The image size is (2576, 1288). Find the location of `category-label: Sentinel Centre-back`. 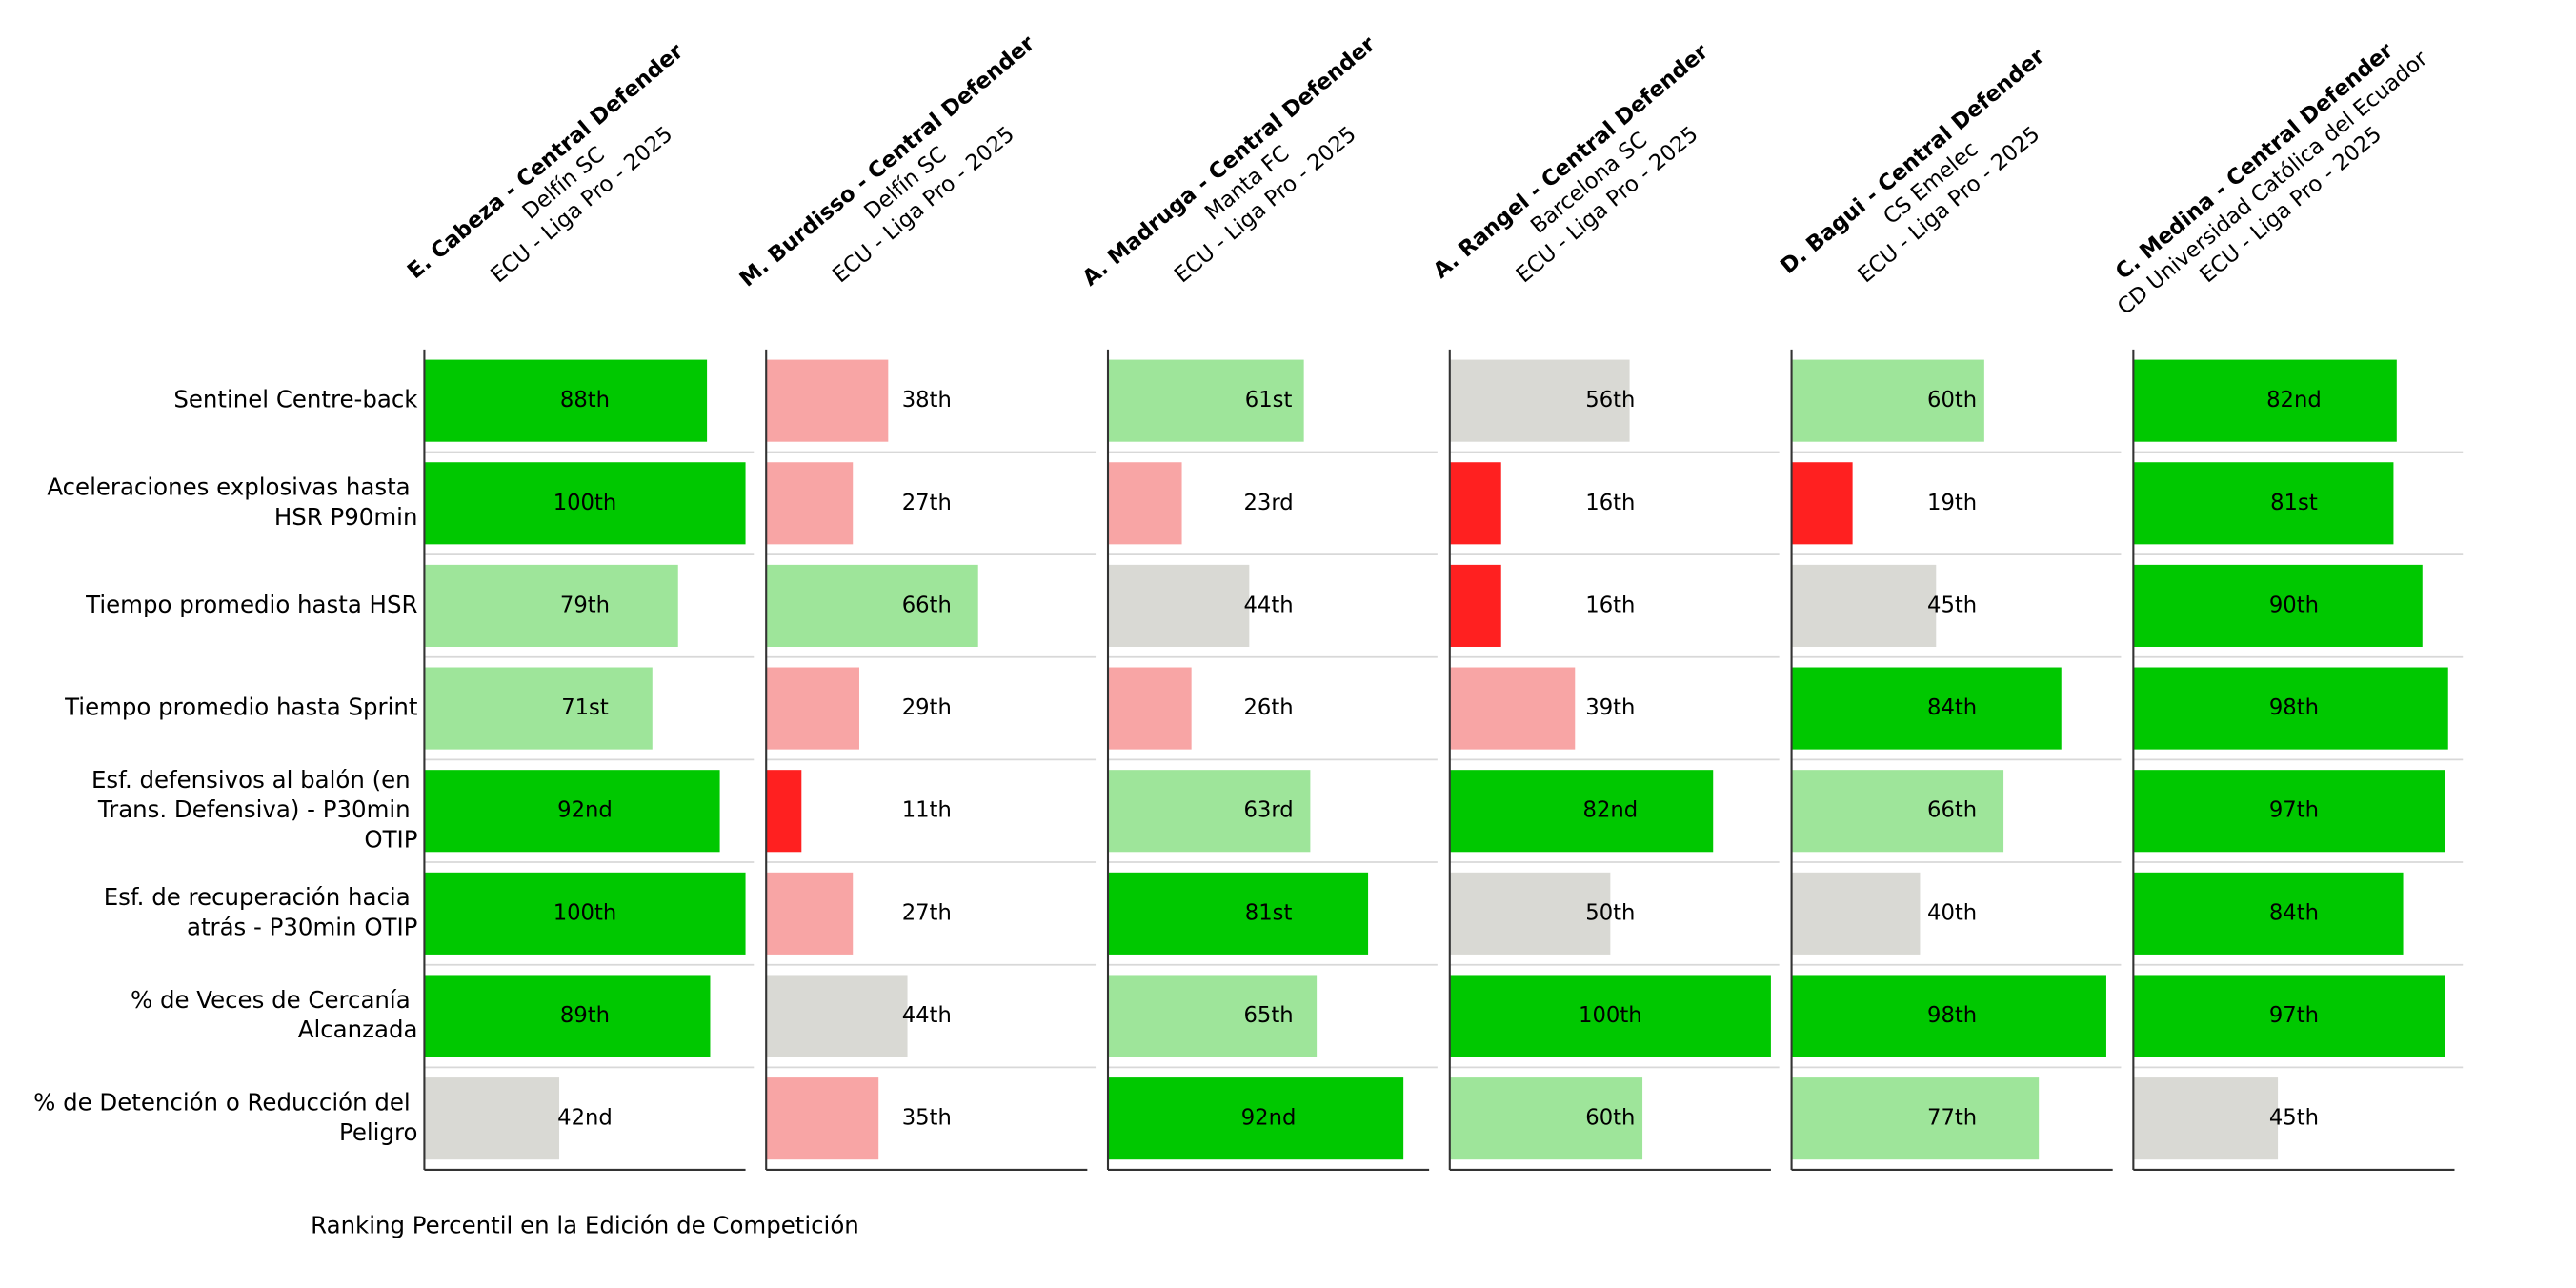

category-label: Sentinel Centre-back is located at coordinates (296, 399).